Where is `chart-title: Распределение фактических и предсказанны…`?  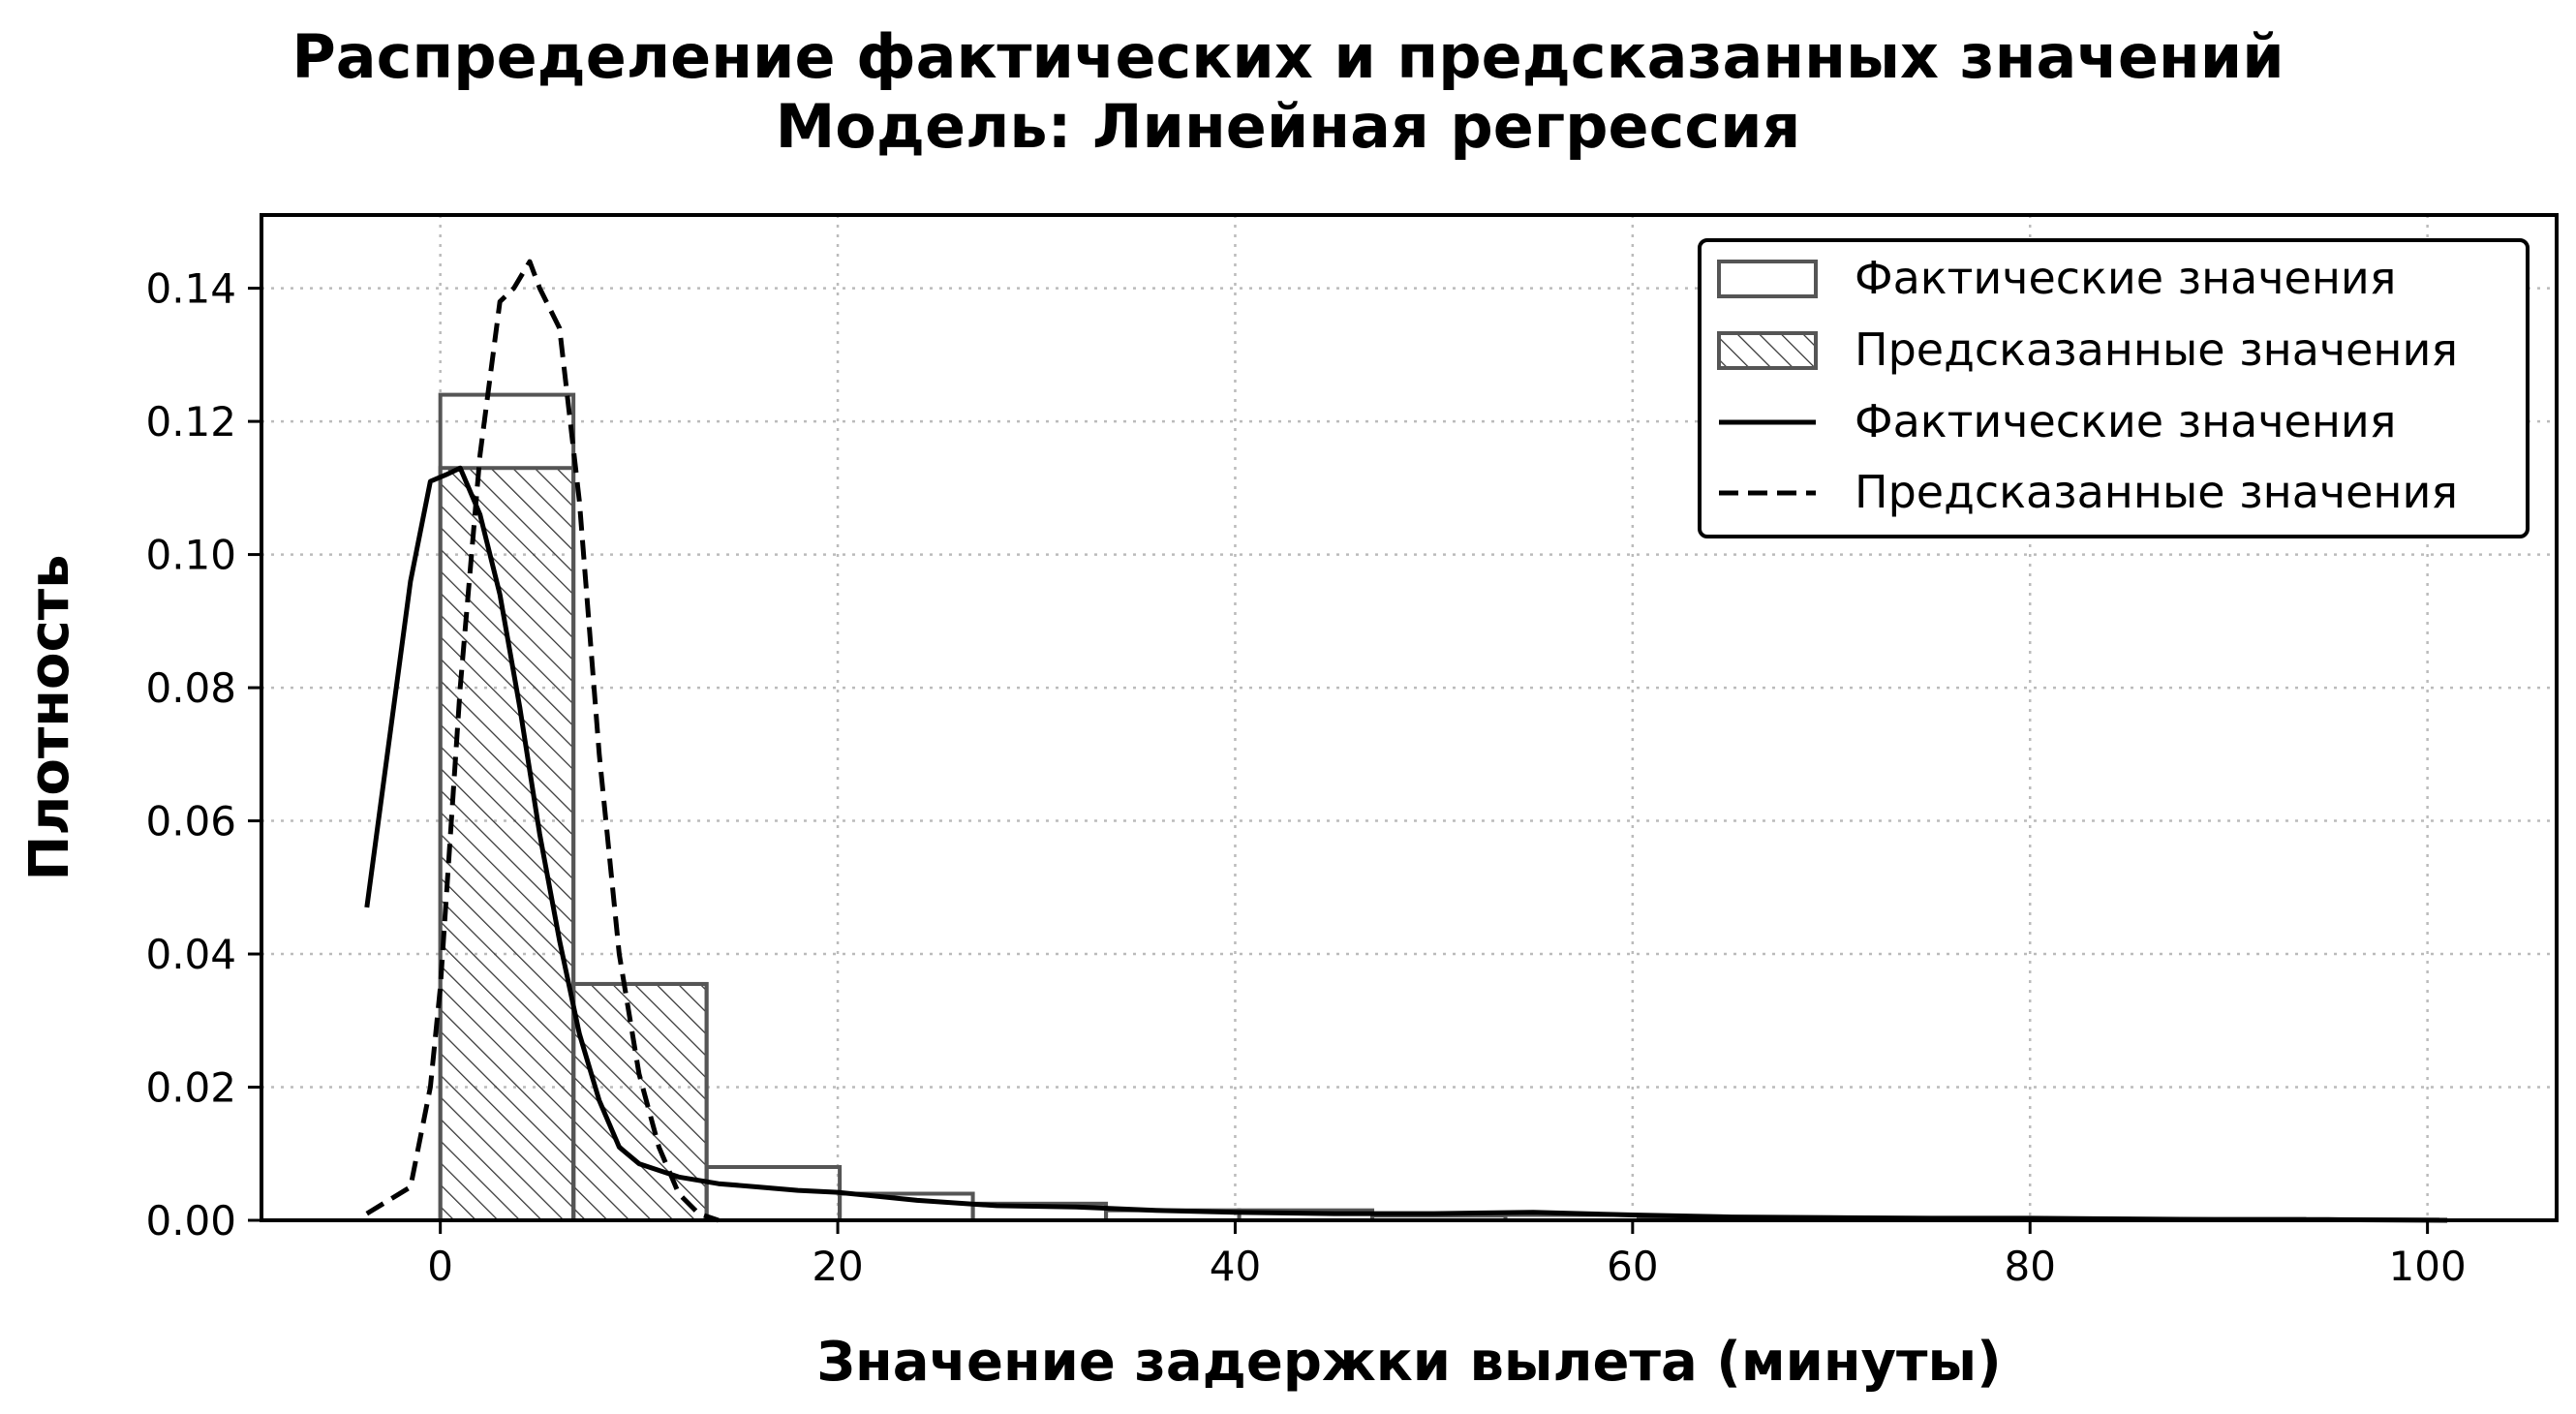
chart-title: Распределение фактических и предсказанны… is located at coordinates (1287, 56).